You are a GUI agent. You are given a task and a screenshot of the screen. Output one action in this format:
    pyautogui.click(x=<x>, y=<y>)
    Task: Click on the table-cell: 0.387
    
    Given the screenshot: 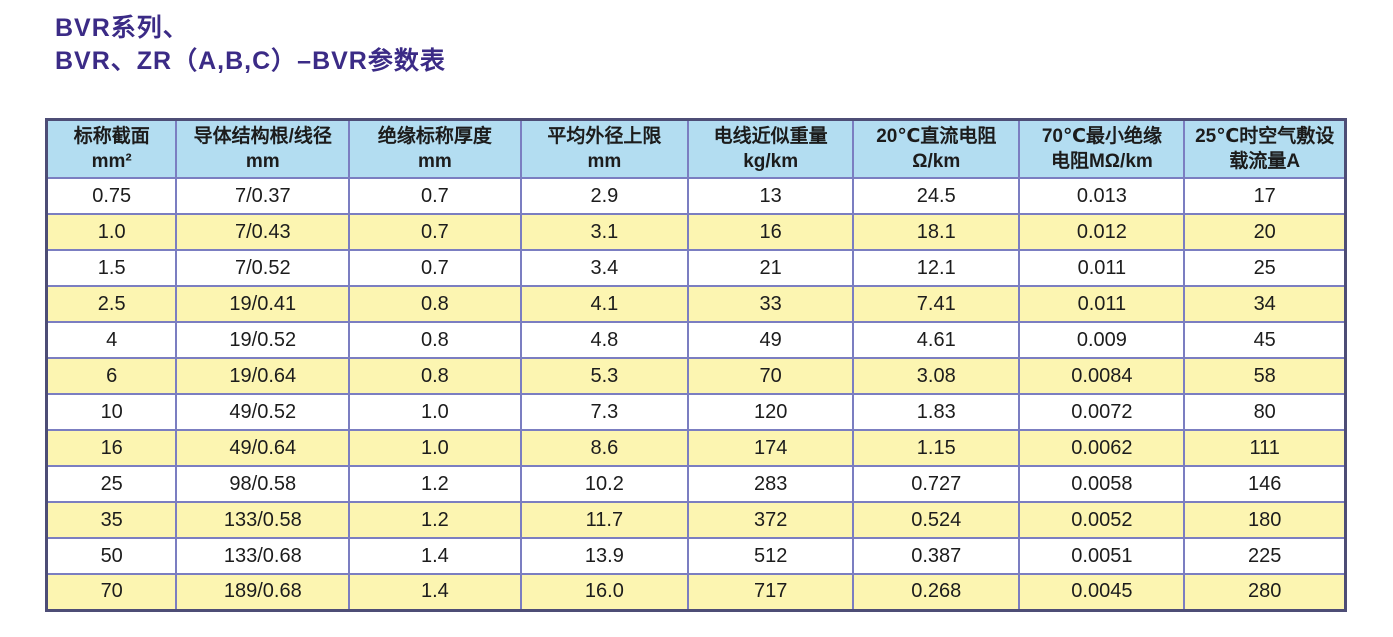 What is the action you would take?
    pyautogui.click(x=936, y=556)
    